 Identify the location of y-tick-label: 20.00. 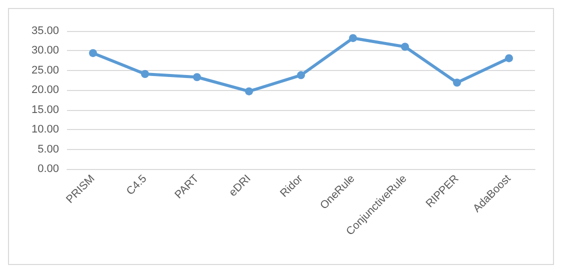
(45, 90).